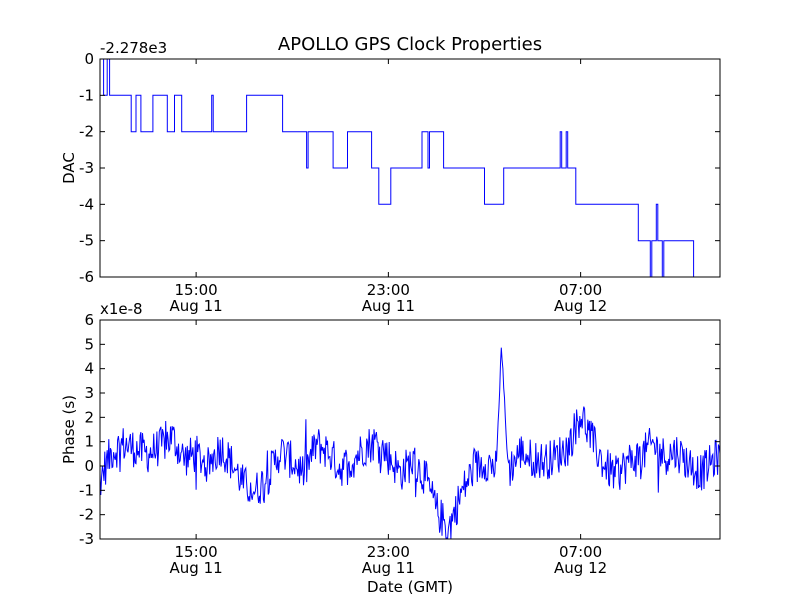 The width and height of the screenshot is (800, 600). I want to click on y-tick-label: 2, so click(89, 417).